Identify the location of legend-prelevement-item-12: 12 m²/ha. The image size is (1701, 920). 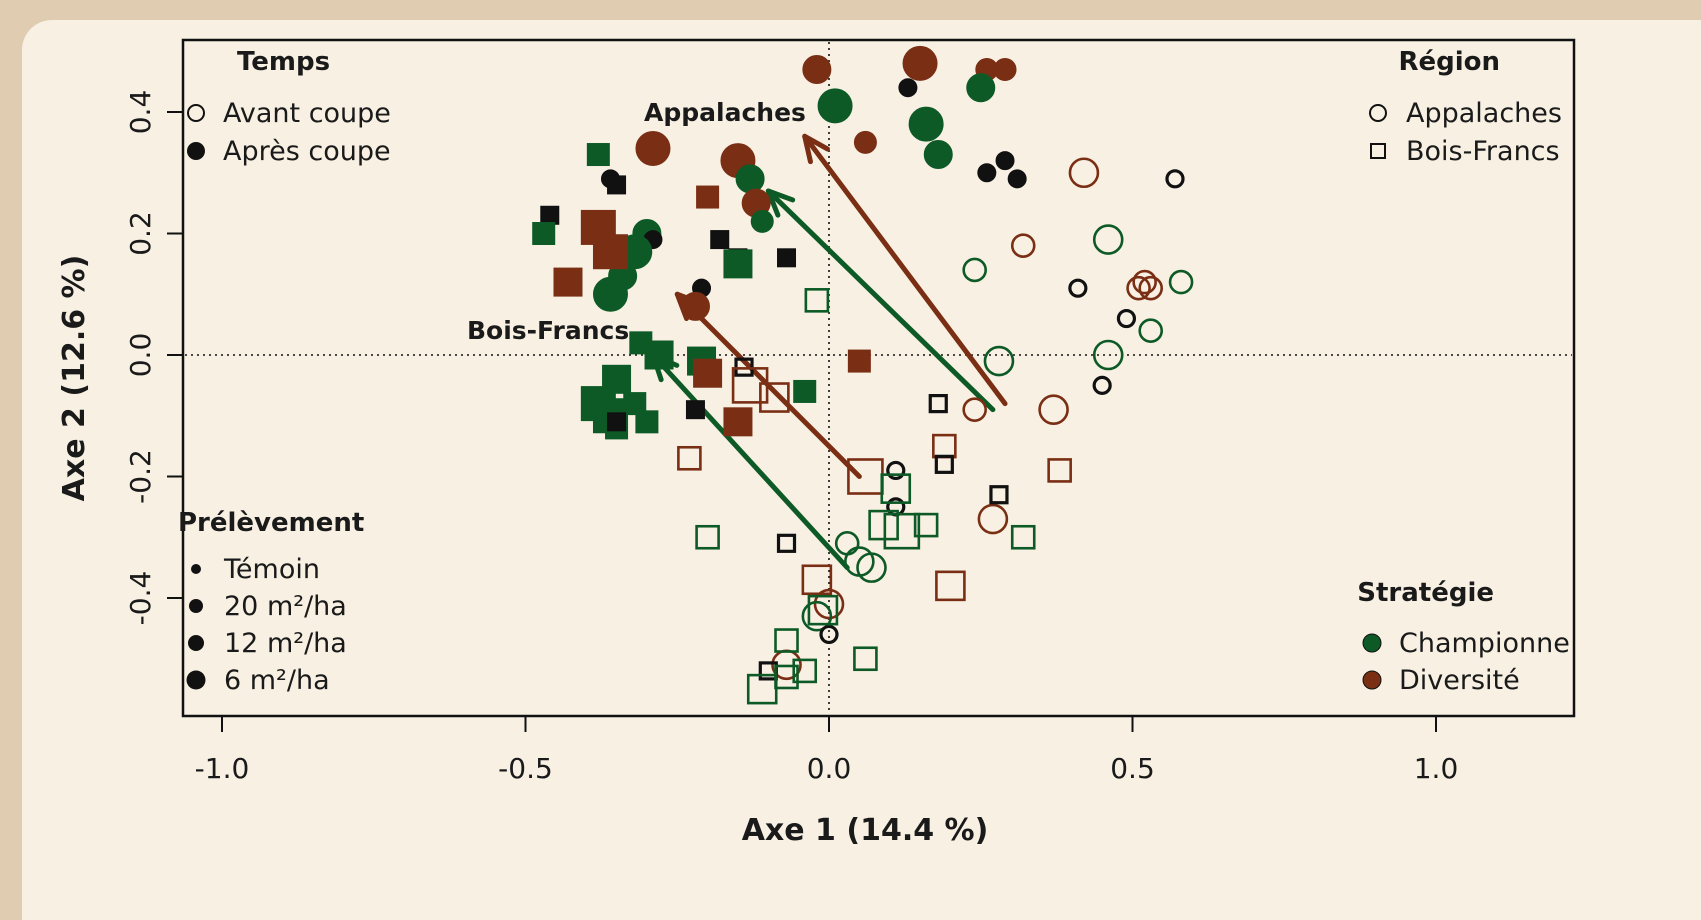
(285, 643).